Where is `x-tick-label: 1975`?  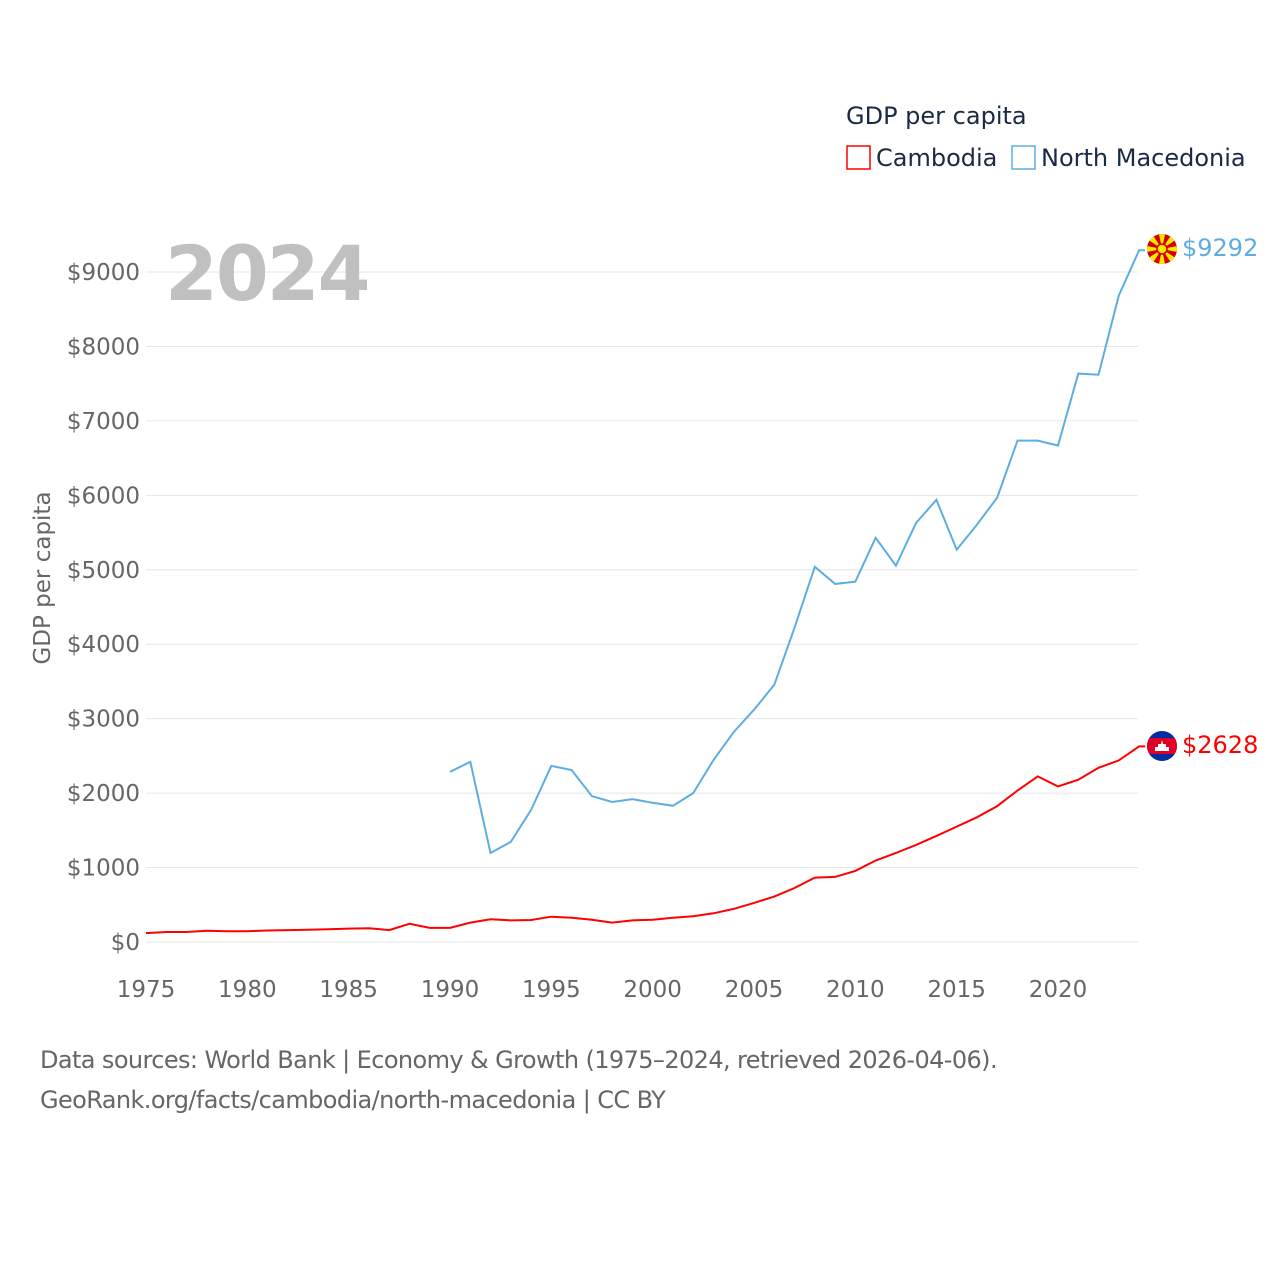 x-tick-label: 1975 is located at coordinates (146, 990).